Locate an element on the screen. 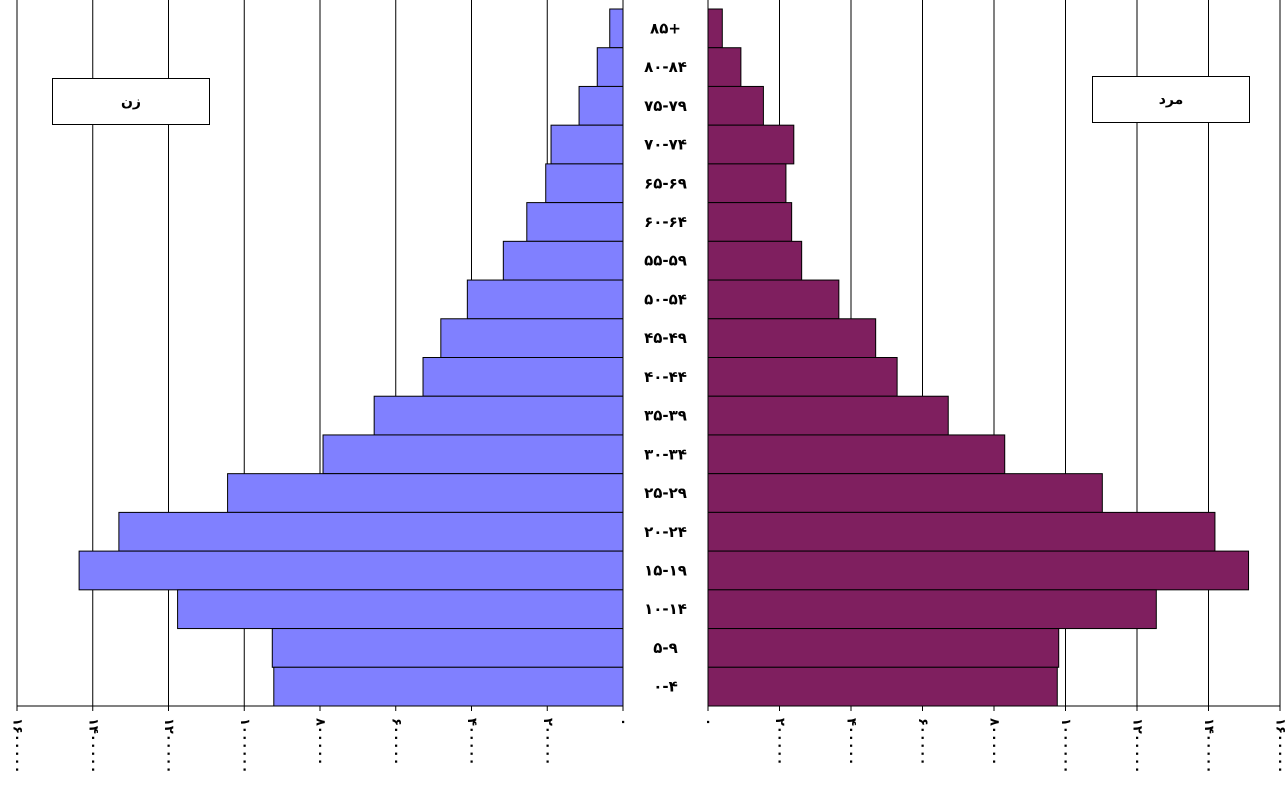 This screenshot has width=1285, height=801. legend-female-label: زن is located at coordinates (130, 101).